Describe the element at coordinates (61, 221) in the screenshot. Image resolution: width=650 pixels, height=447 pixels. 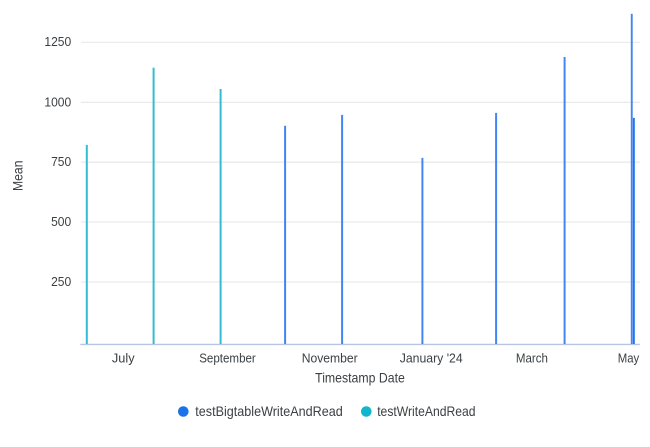
I see `svg-text: 500` at that location.